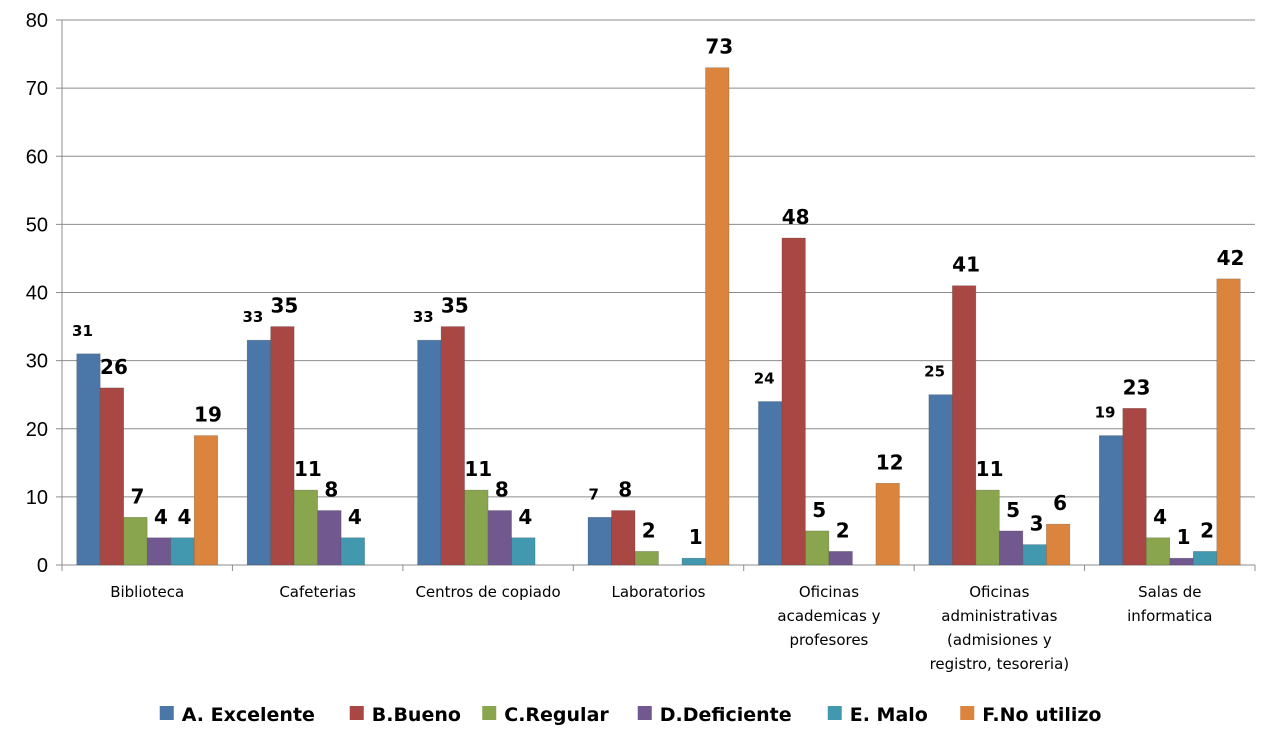  What do you see at coordinates (37, 362) in the screenshot?
I see `y-tick-label: 30` at bounding box center [37, 362].